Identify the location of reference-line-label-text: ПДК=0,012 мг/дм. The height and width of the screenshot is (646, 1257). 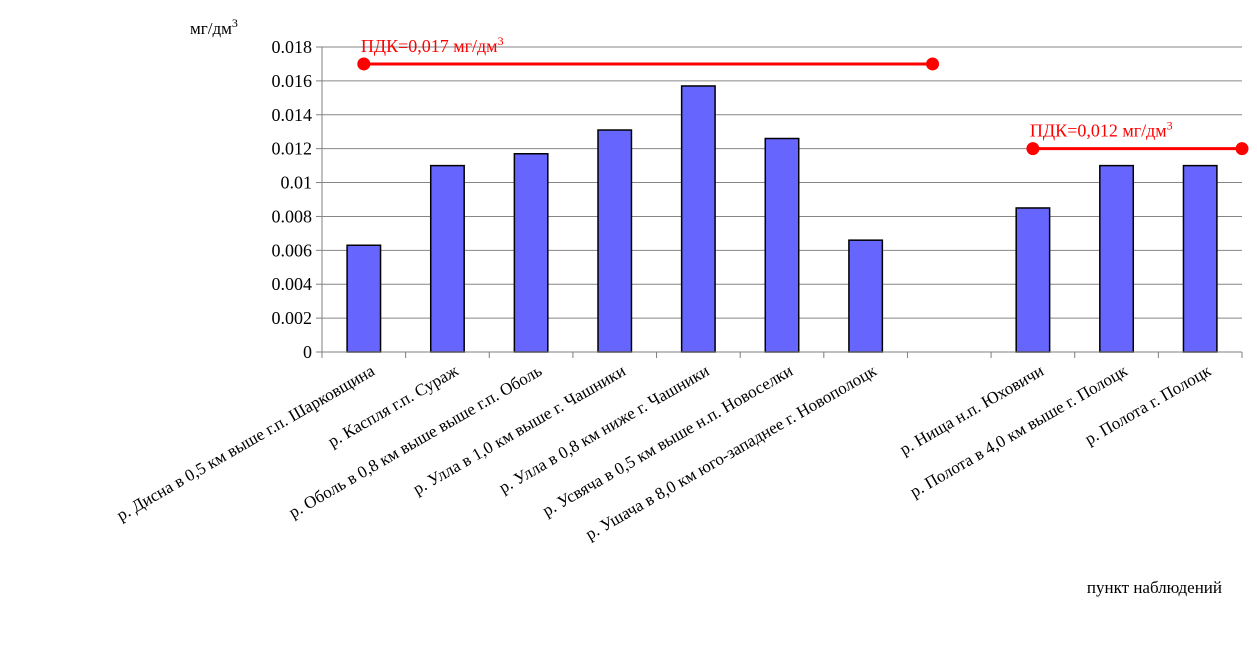
(1098, 131).